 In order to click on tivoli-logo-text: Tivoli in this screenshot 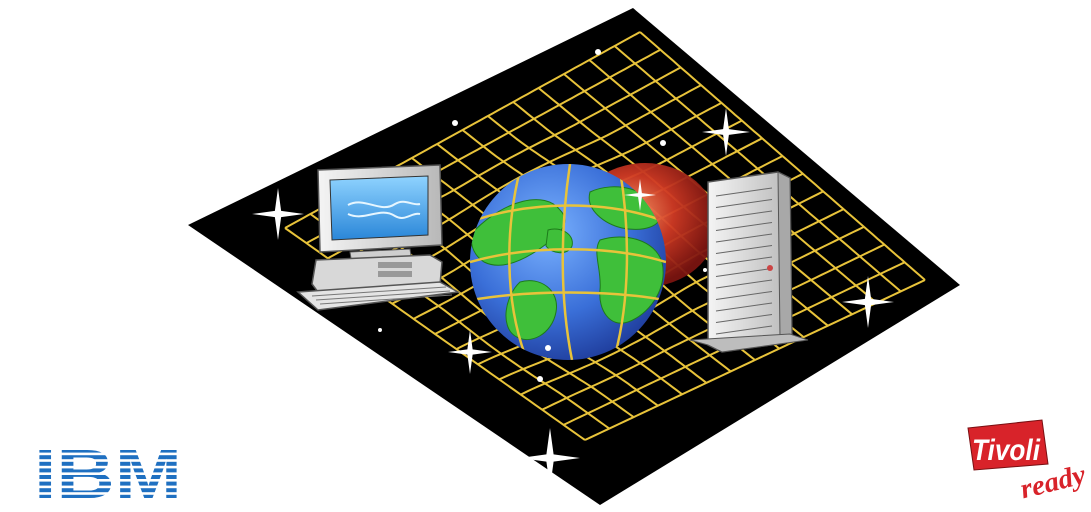, I will do `click(1006, 450)`.